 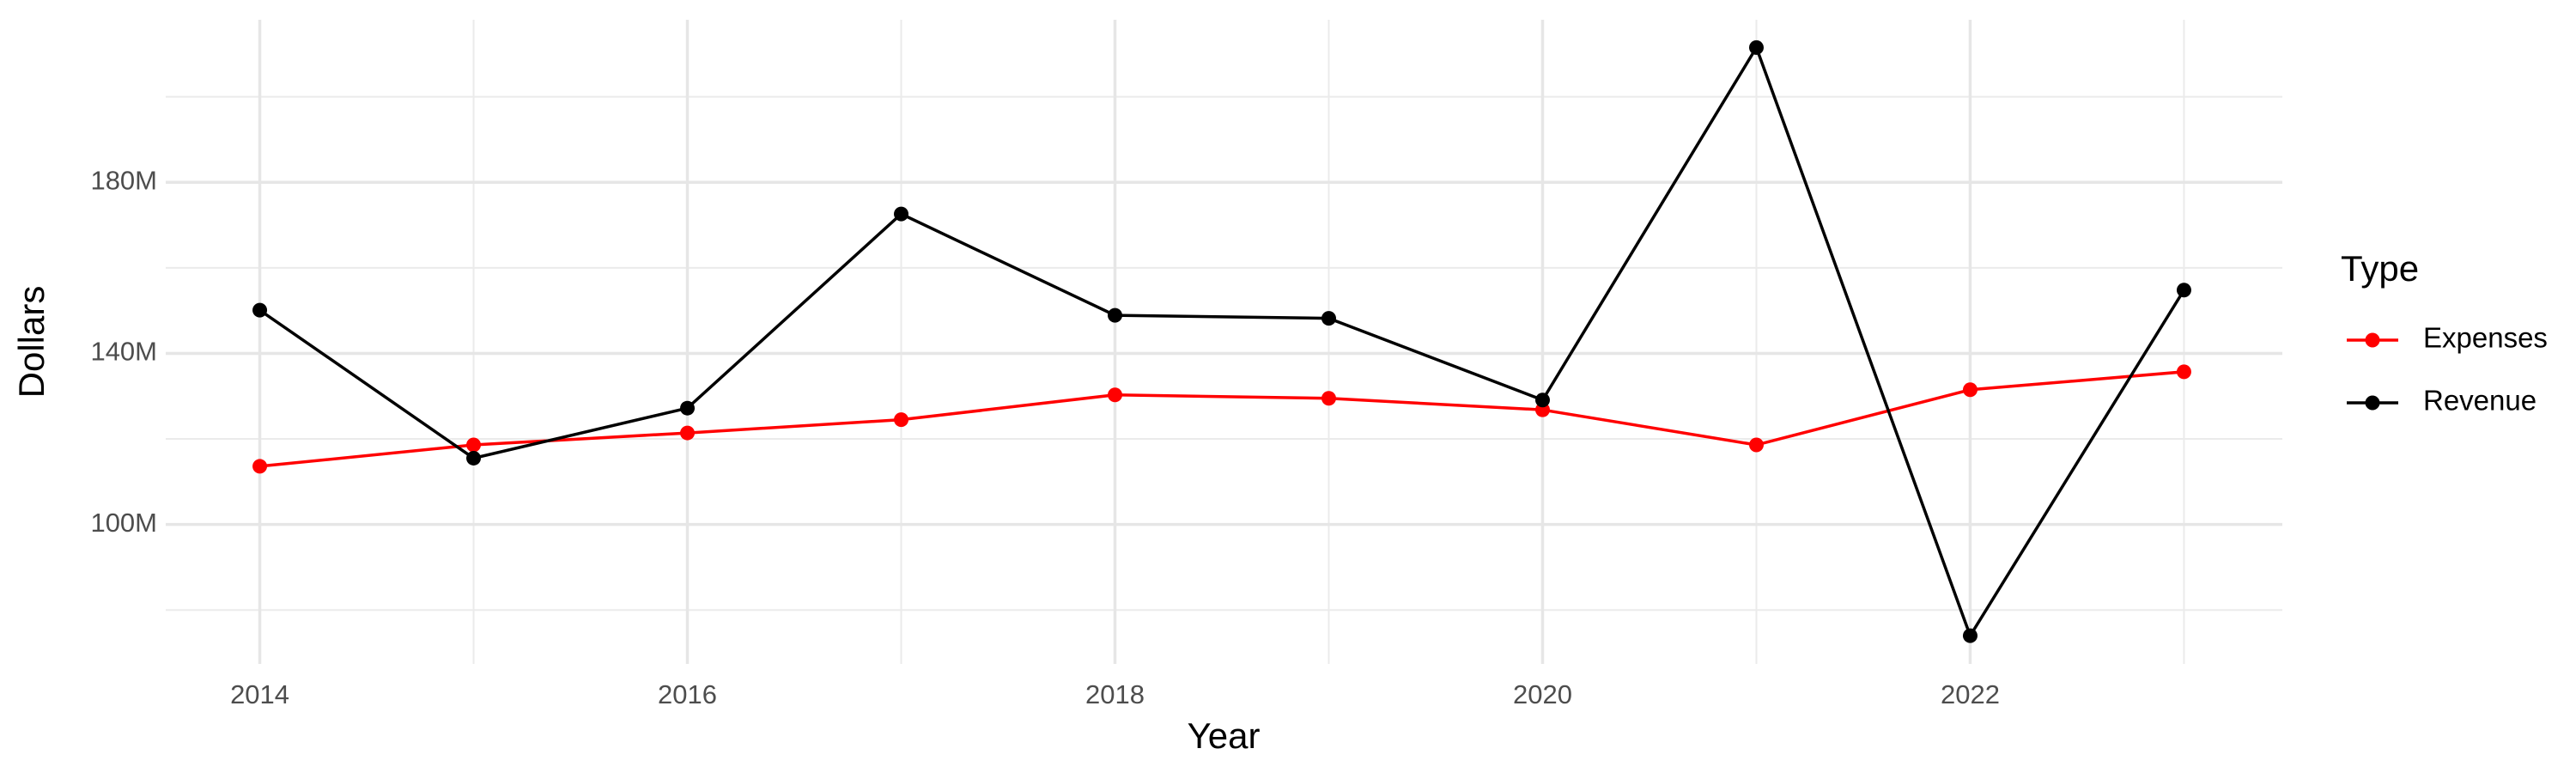 I want to click on x-tick-label: 2016, so click(x=687, y=694).